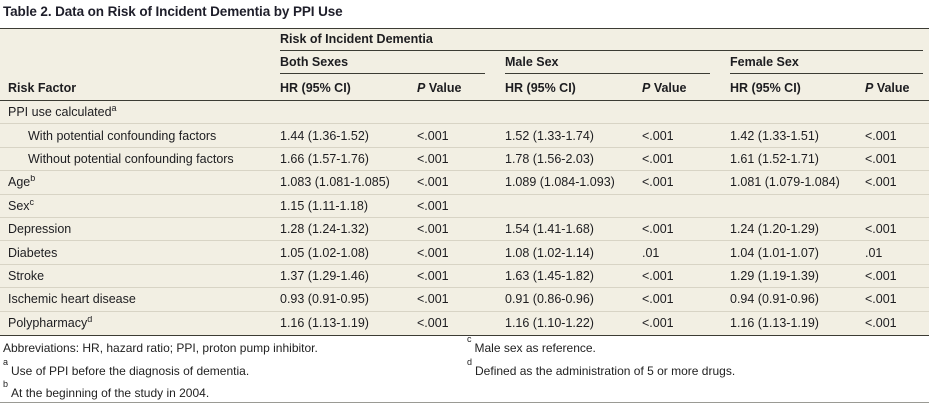 This screenshot has height=403, width=929. I want to click on hr-male-cell: 0.91 (0.86-0.96), so click(549, 299).